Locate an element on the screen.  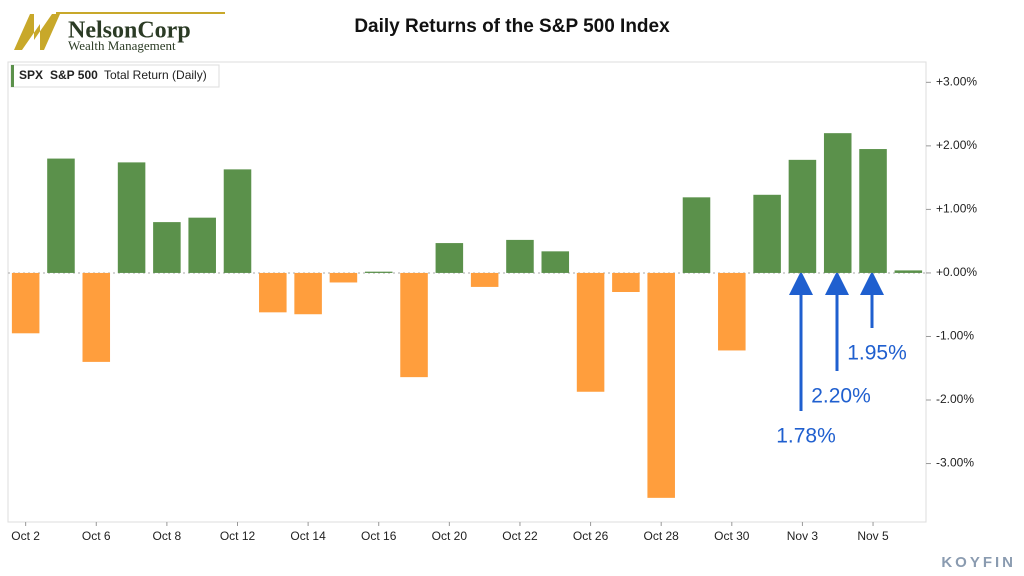
x-tick-label: Nov 3 is located at coordinates (803, 536).